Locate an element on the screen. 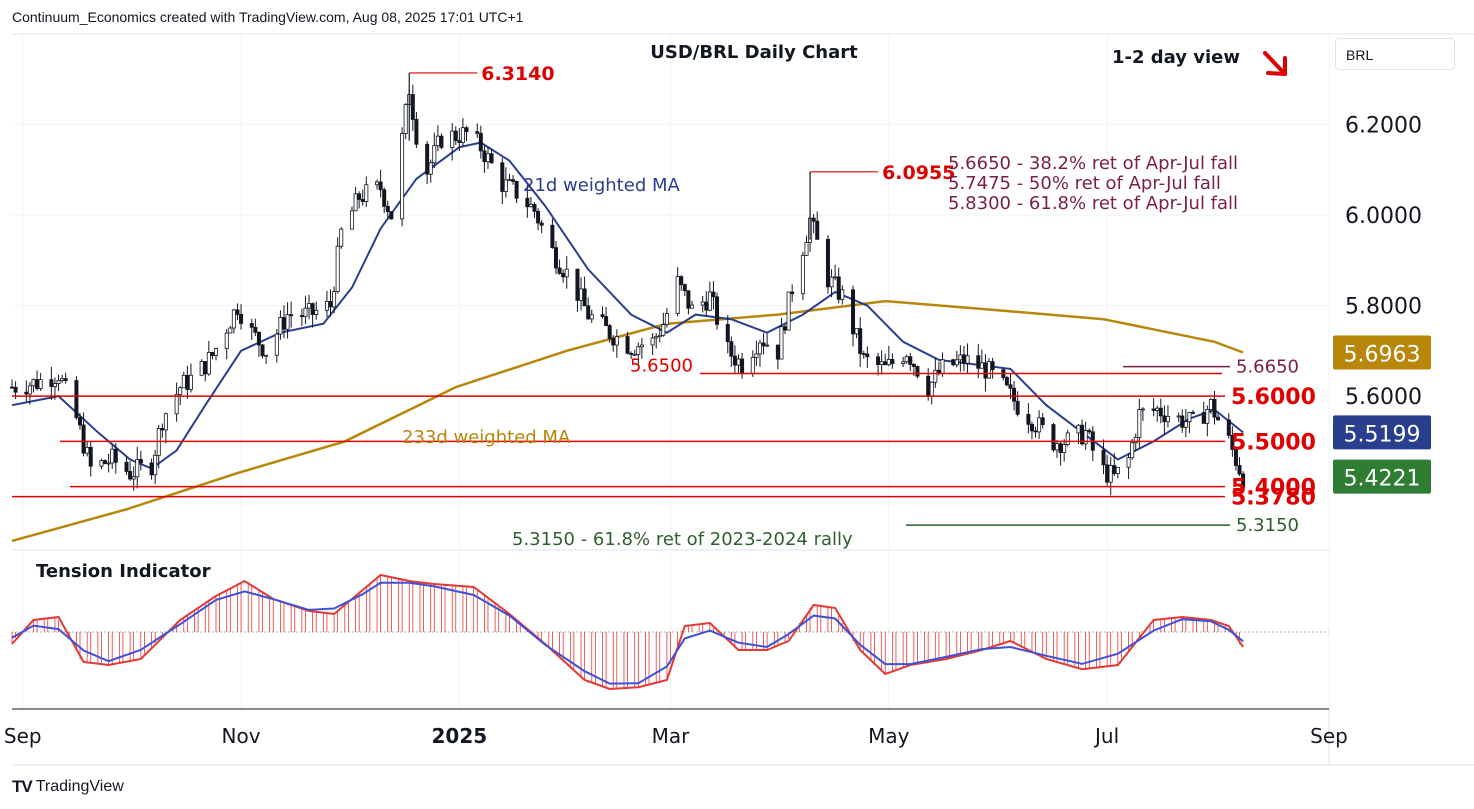 The width and height of the screenshot is (1474, 809). tradingview-logo-icon: TV is located at coordinates (22, 786).